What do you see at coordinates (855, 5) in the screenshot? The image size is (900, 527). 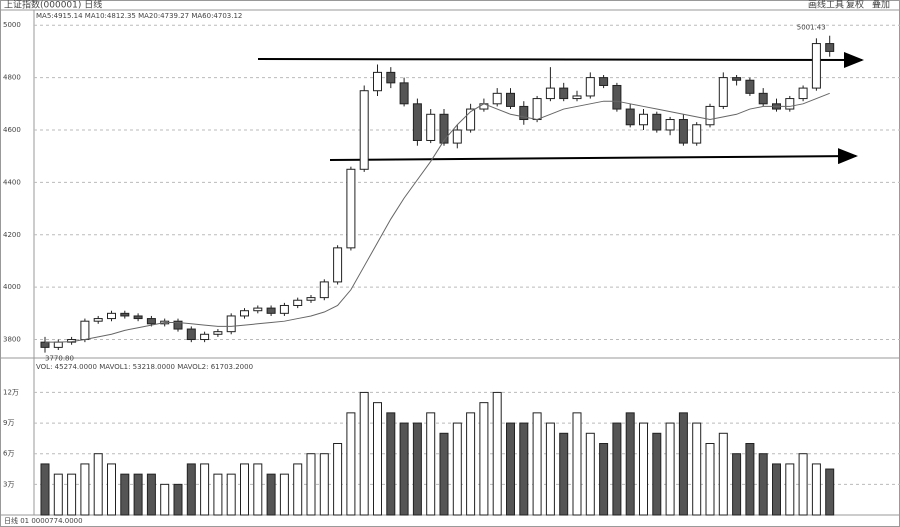 I see `button: 复权` at bounding box center [855, 5].